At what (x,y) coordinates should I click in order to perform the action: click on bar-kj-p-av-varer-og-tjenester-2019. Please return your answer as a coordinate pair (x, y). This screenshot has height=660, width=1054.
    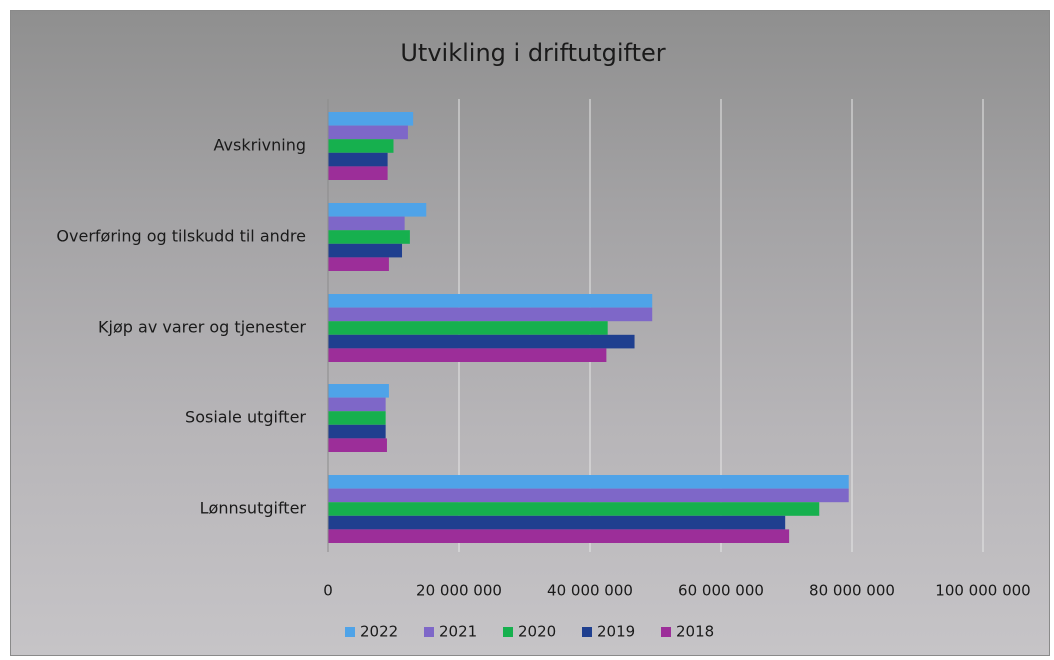
    Looking at the image, I should click on (481, 341).